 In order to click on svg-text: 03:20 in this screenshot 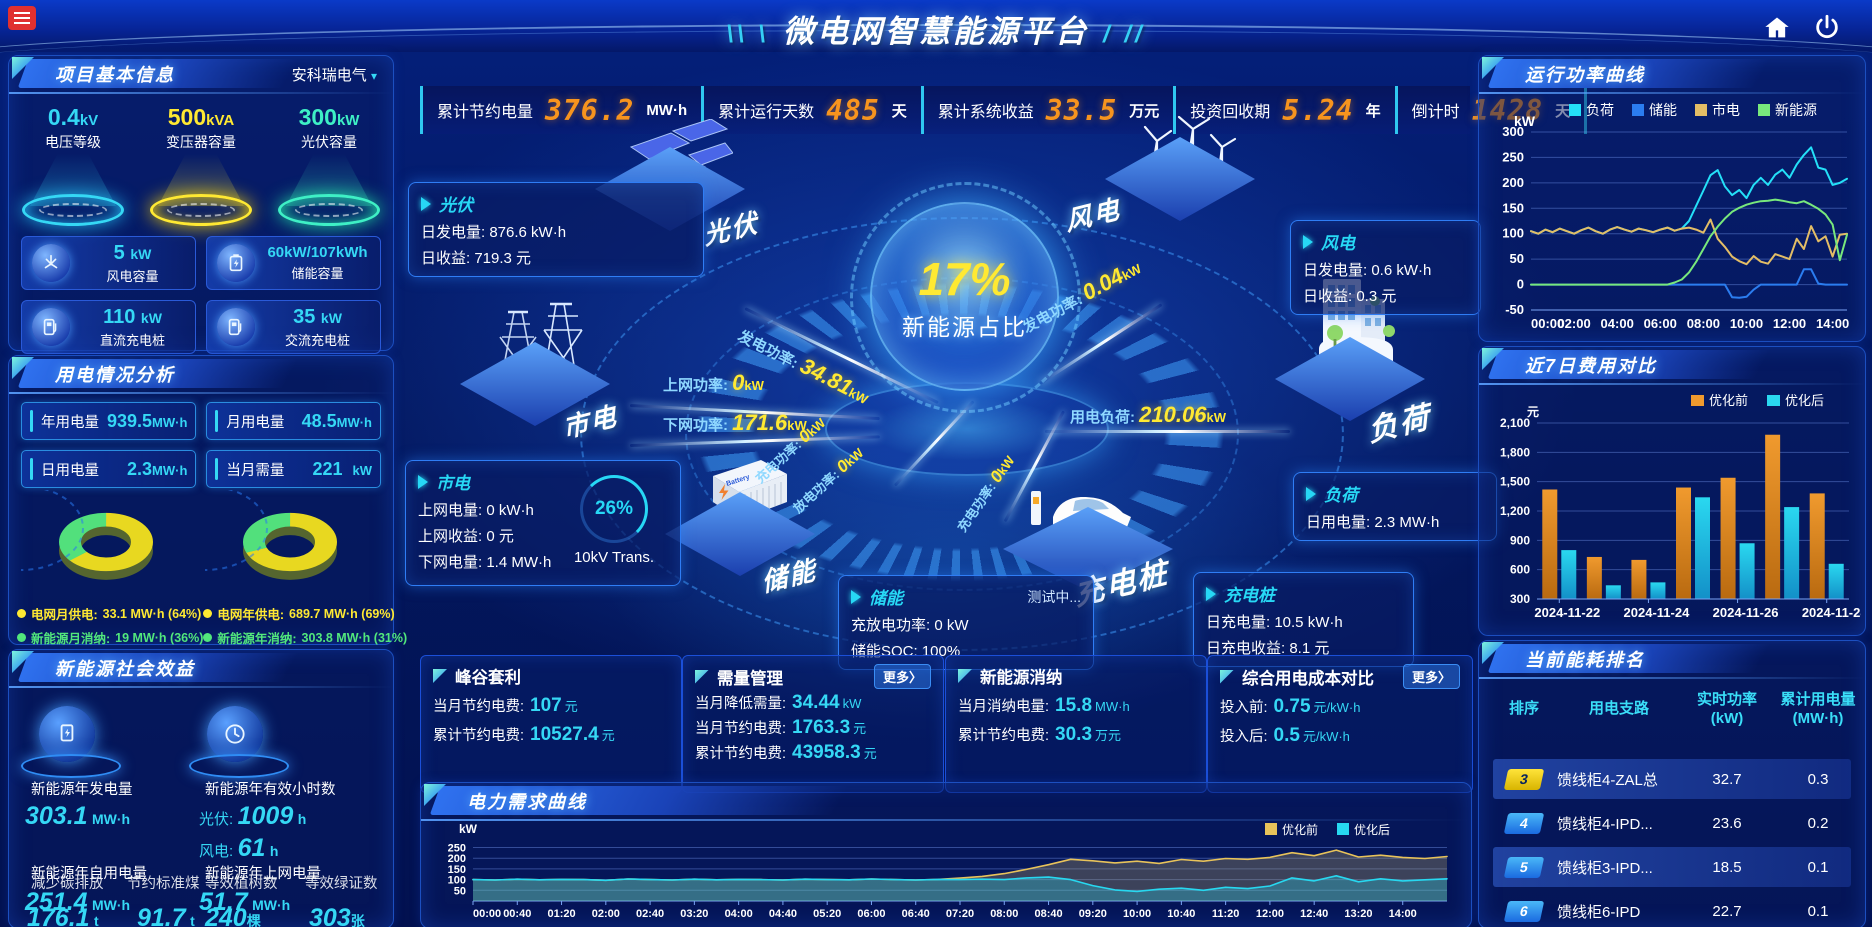, I will do `click(694, 914)`.